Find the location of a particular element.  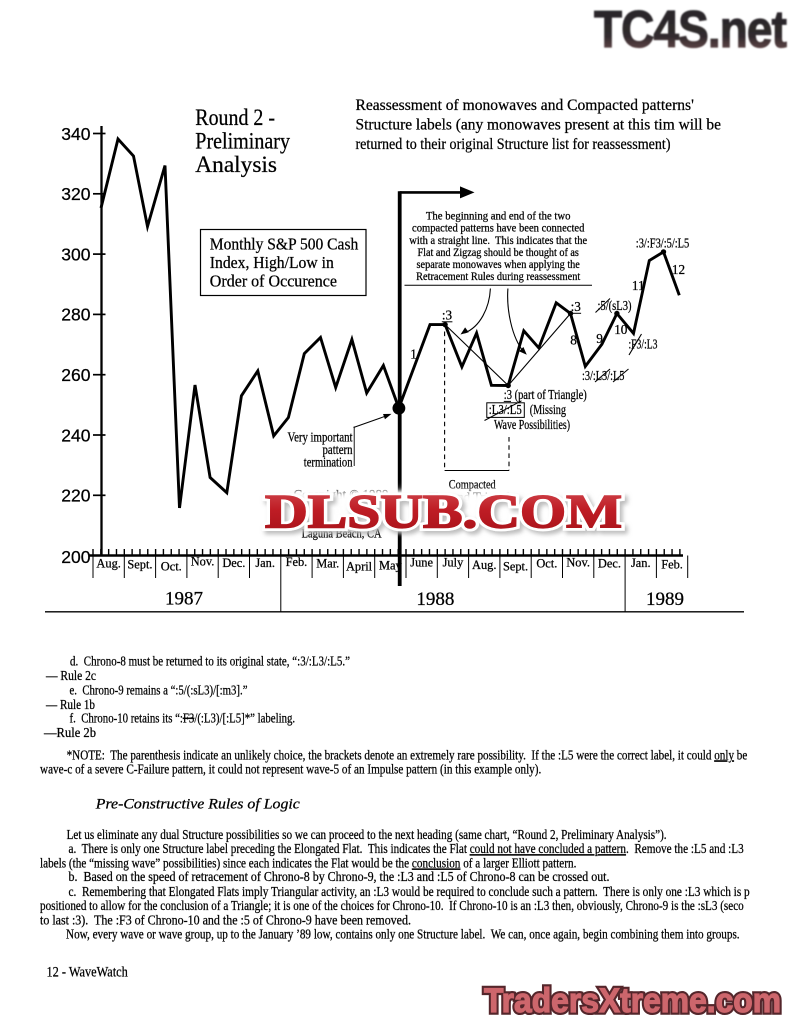

svg-text: 260 is located at coordinates (75, 375).